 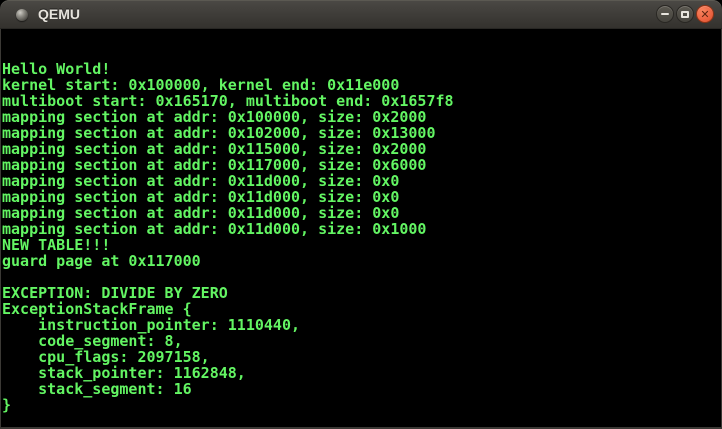 I want to click on window-controls: ✕, so click(x=685, y=14).